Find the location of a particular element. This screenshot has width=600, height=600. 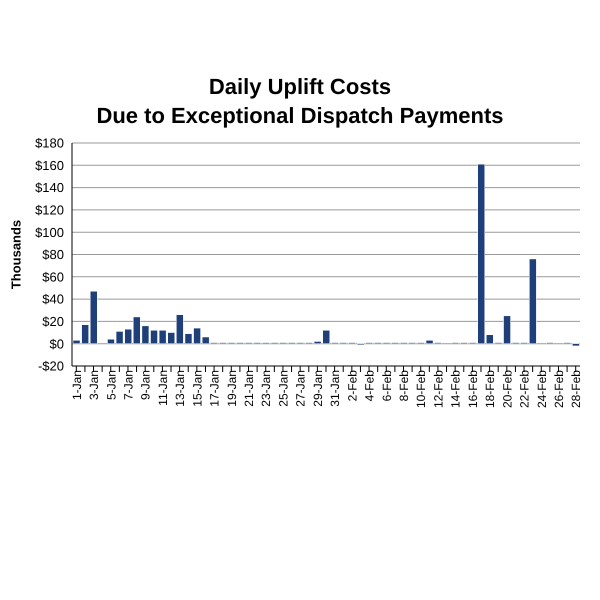

y-axis-title: Thousands is located at coordinates (16, 255).